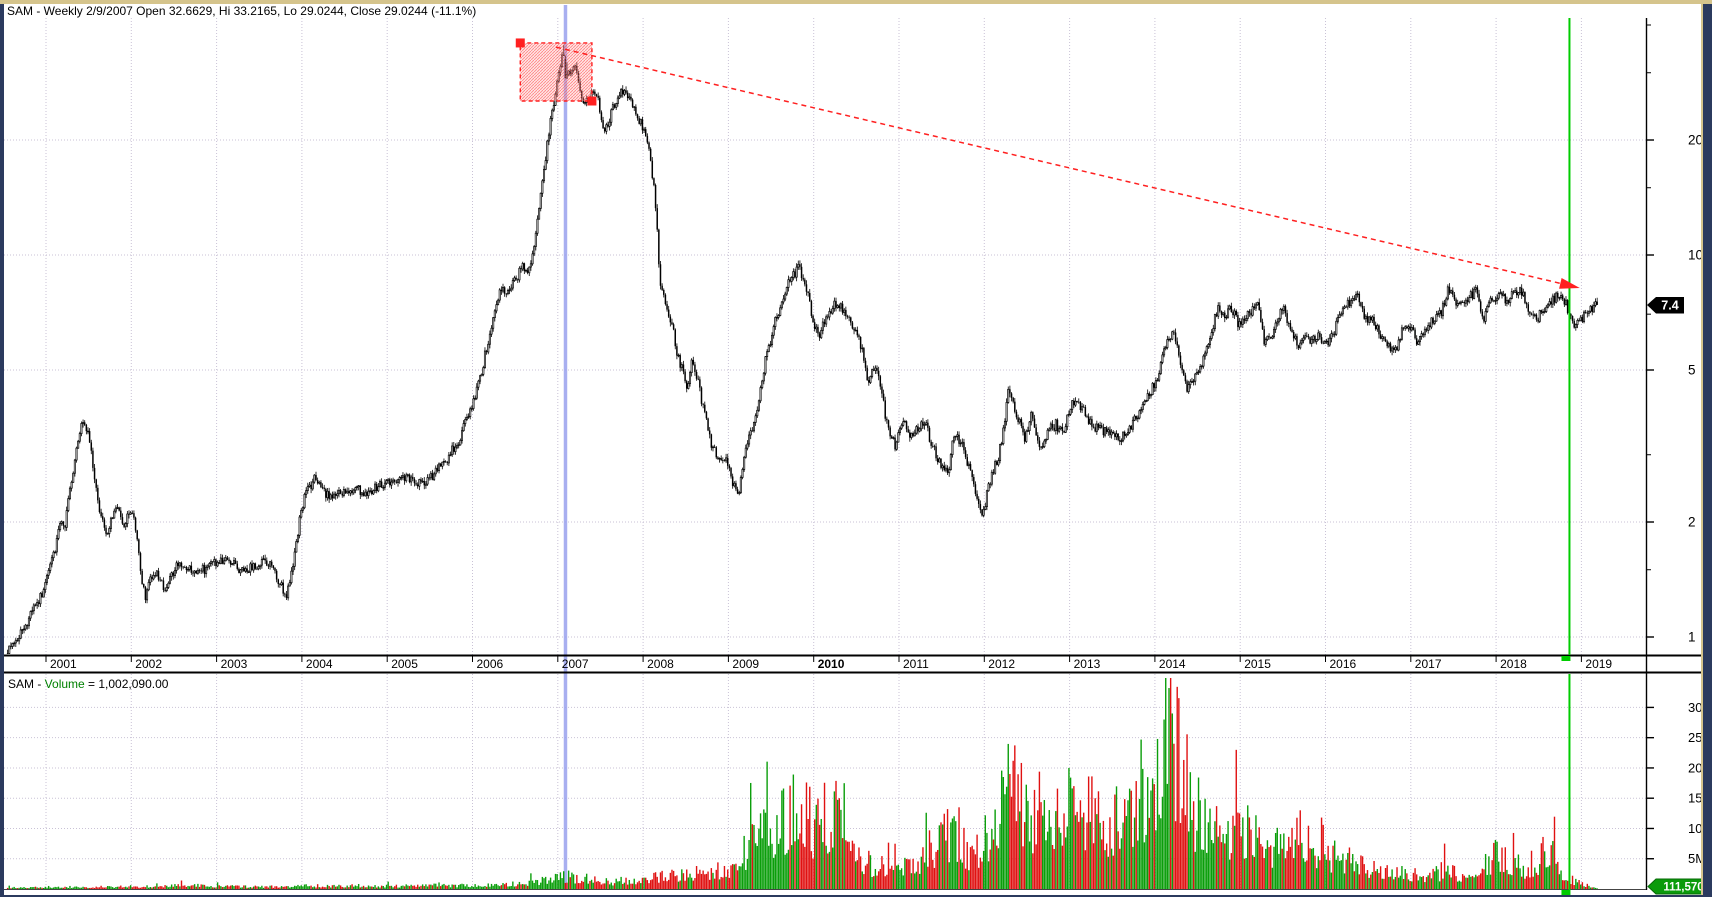 The image size is (1712, 897). Describe the element at coordinates (1566, 457) in the screenshot. I see `marker-line-green` at that location.